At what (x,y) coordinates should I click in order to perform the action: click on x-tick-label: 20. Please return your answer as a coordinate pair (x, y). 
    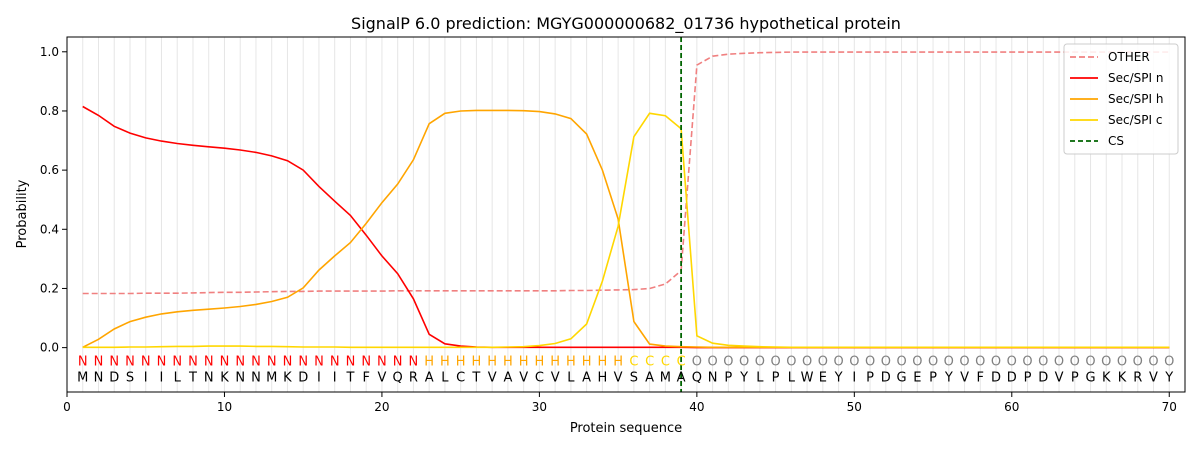
    Looking at the image, I should click on (381, 407).